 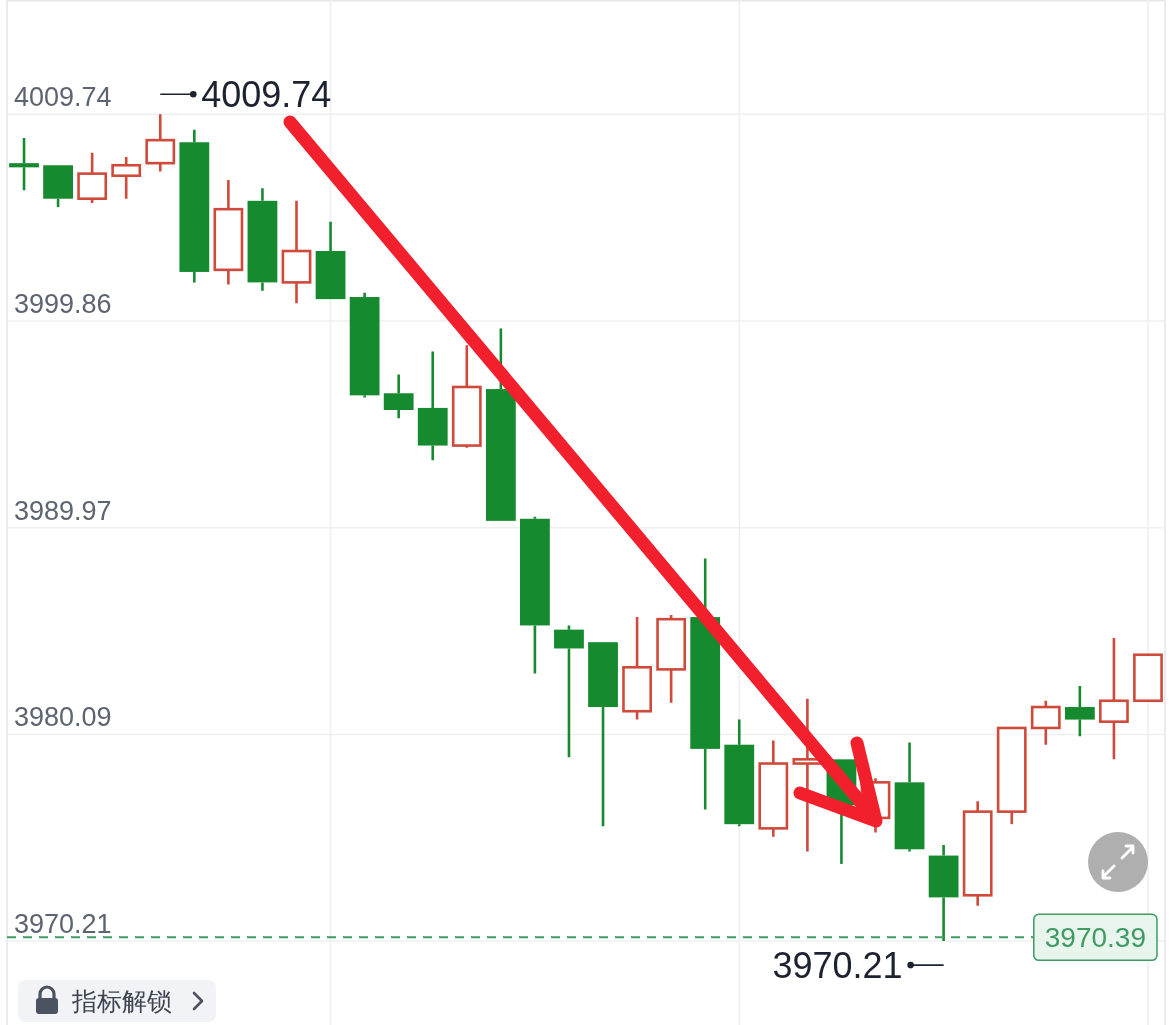 What do you see at coordinates (63, 924) in the screenshot?
I see `y-tick-label: 3970.21` at bounding box center [63, 924].